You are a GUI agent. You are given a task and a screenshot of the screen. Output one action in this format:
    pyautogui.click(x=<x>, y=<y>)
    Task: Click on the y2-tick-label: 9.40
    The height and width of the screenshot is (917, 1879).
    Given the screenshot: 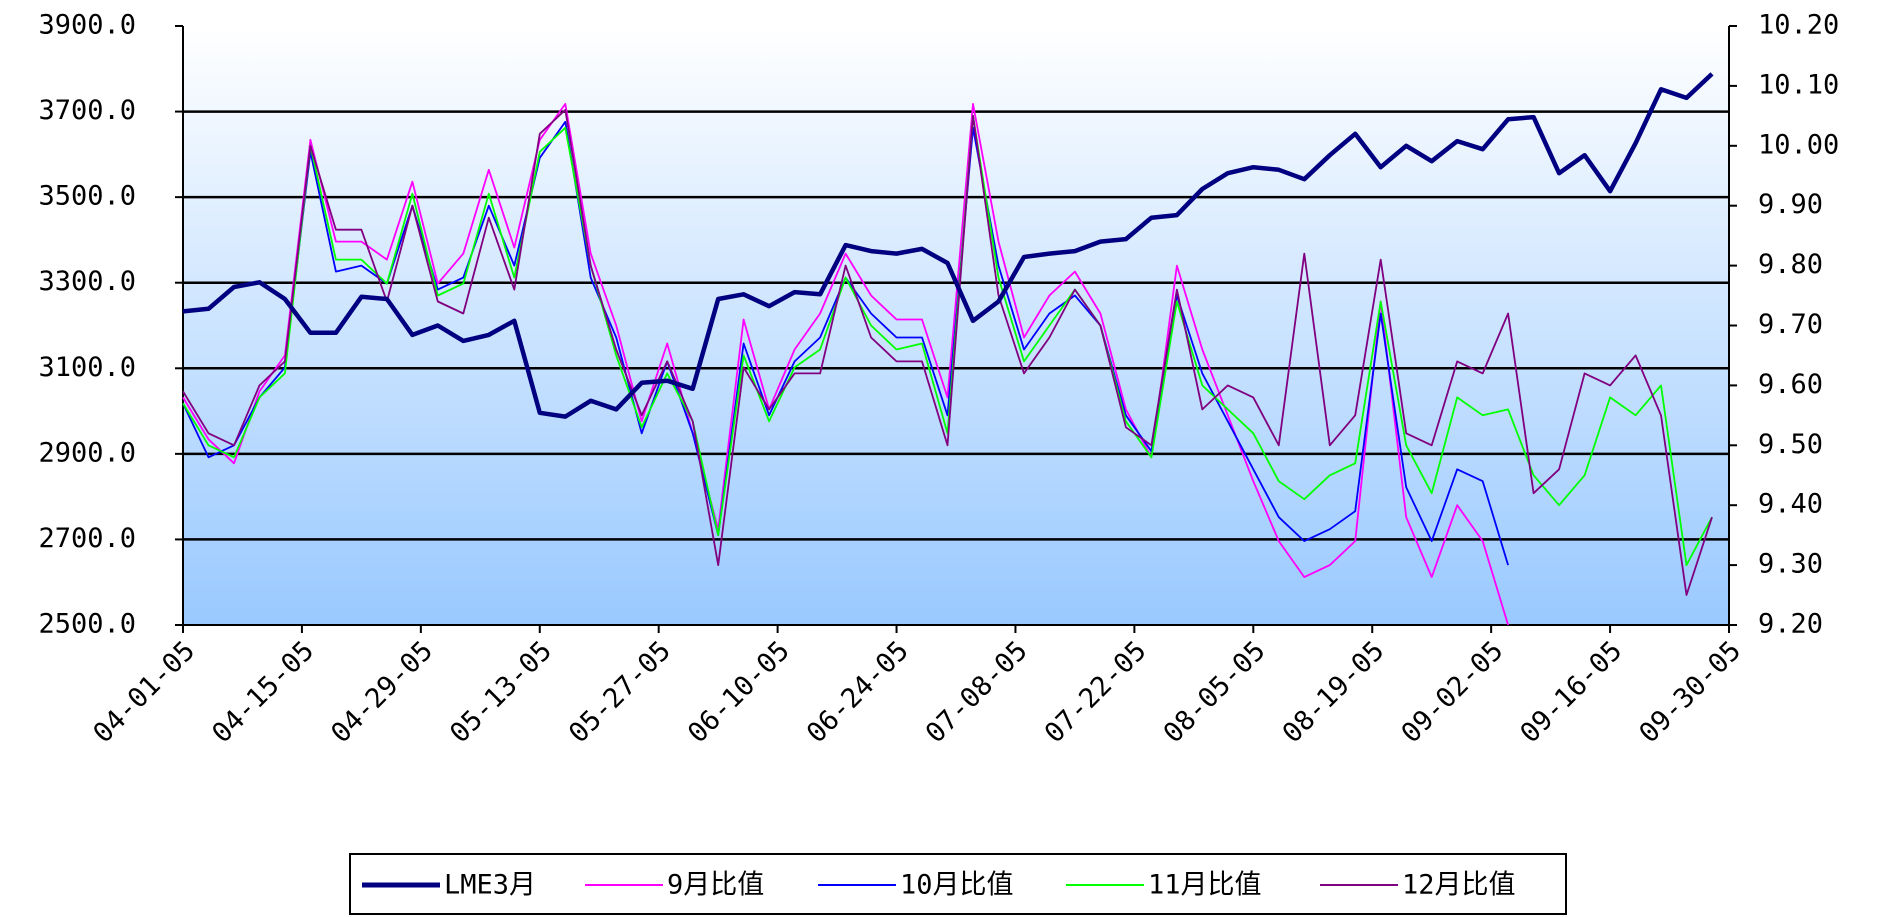 What is the action you would take?
    pyautogui.click(x=1790, y=504)
    